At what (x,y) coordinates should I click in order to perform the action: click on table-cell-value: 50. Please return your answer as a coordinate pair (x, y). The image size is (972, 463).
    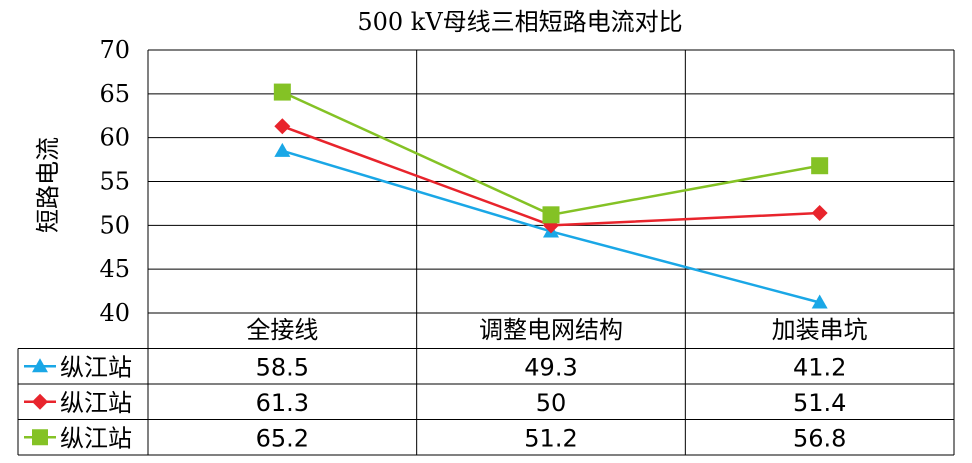
    Looking at the image, I should click on (551, 403).